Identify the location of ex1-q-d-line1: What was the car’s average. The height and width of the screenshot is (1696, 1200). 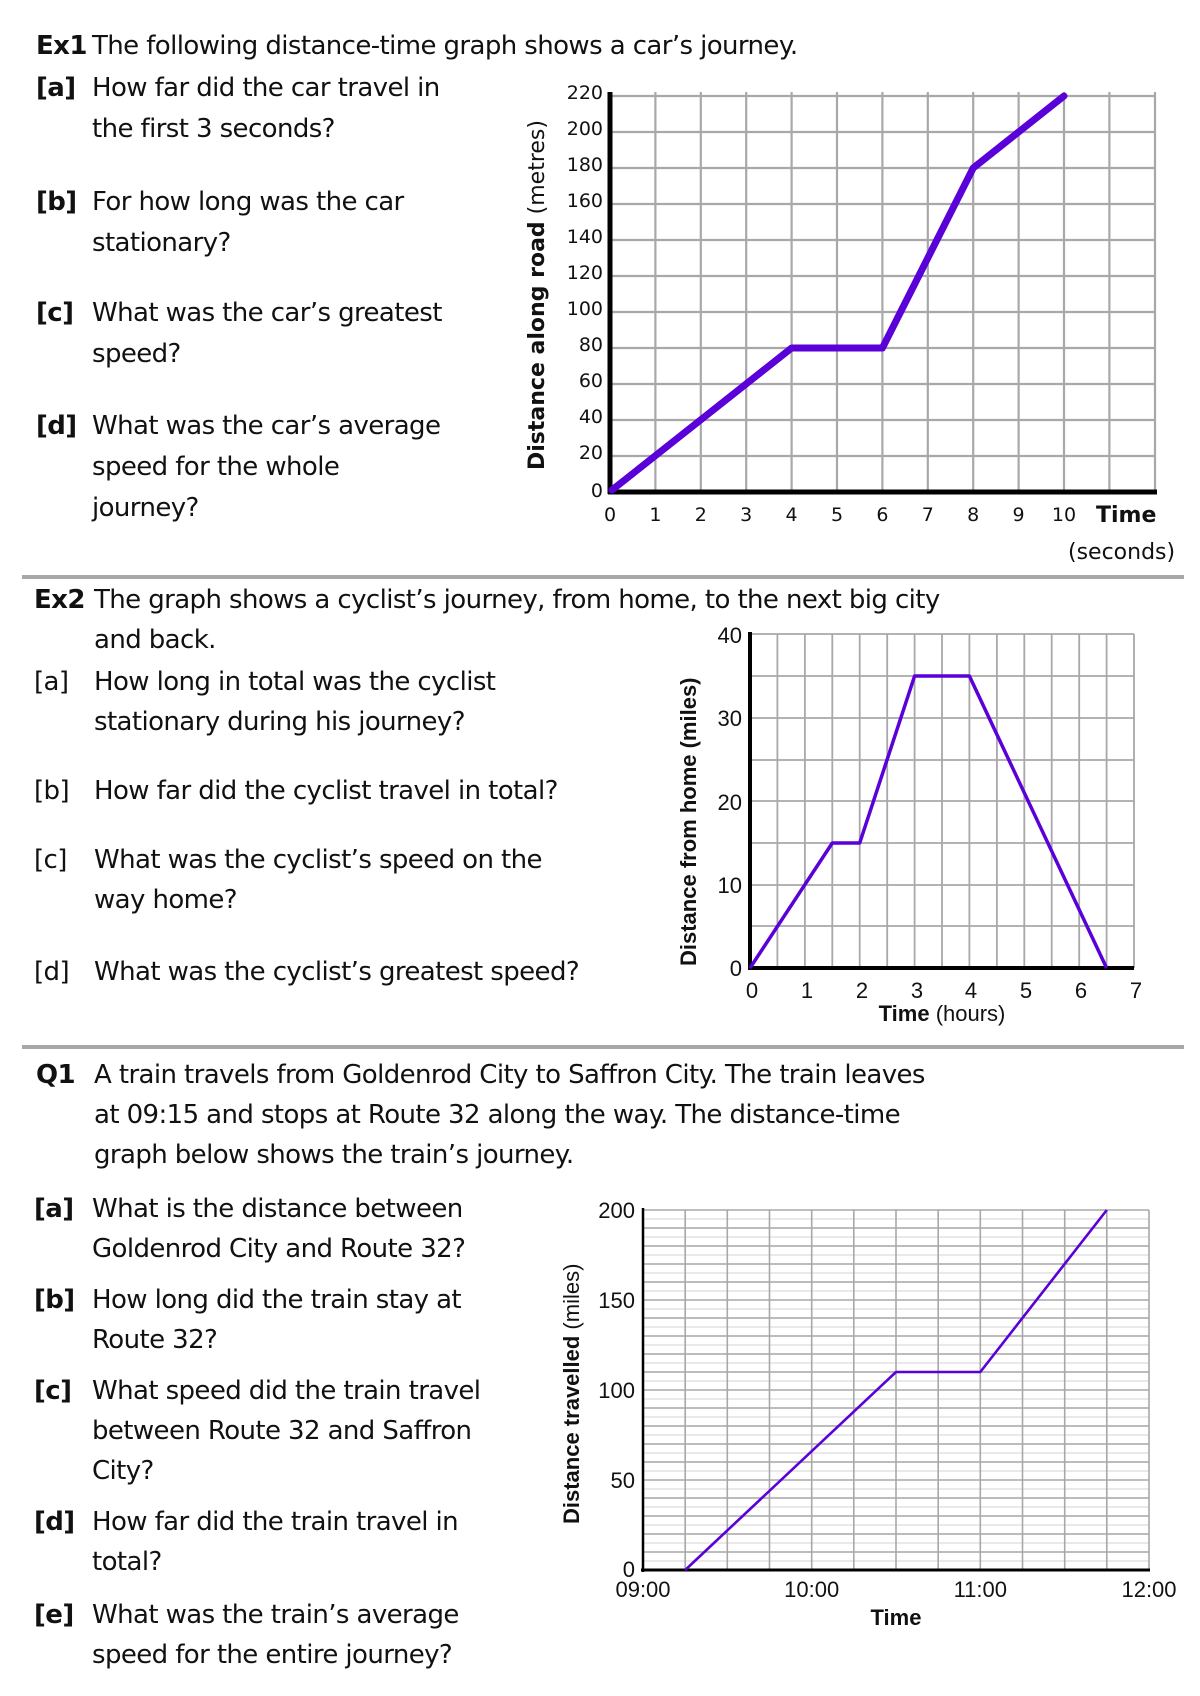
(266, 426).